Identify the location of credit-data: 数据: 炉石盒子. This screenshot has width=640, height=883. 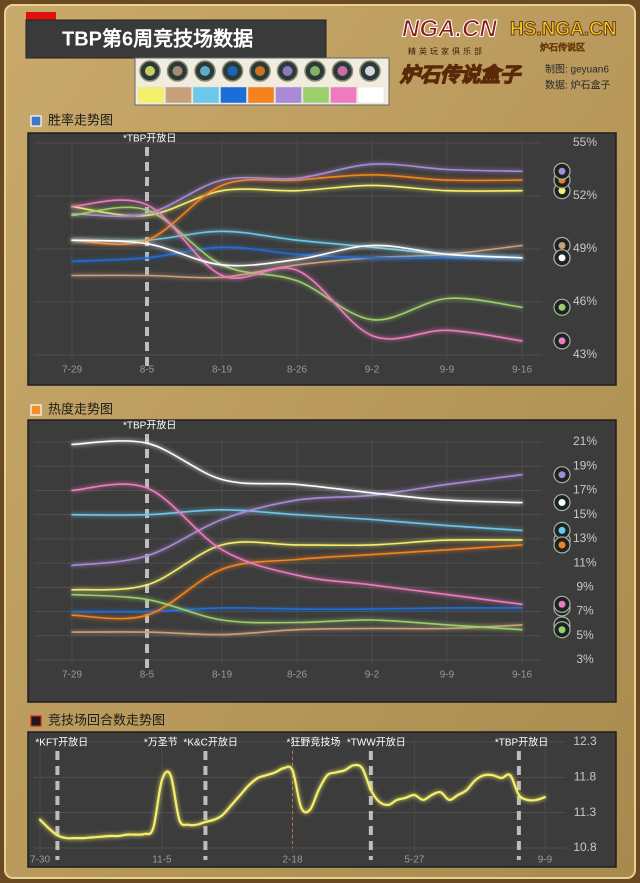
(578, 85).